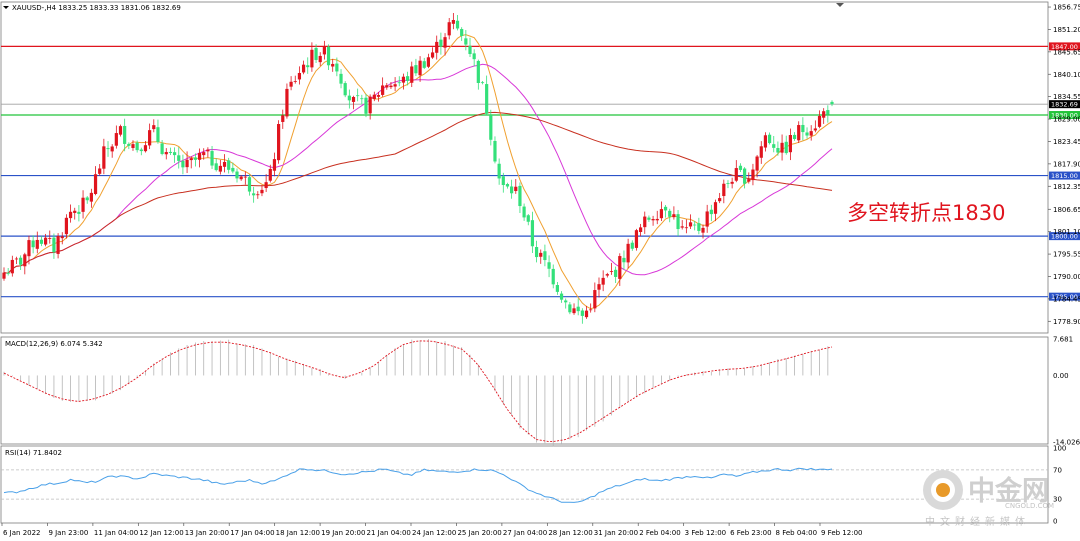  I want to click on x-tick-label: 17 Jan 04:00, so click(252, 533).